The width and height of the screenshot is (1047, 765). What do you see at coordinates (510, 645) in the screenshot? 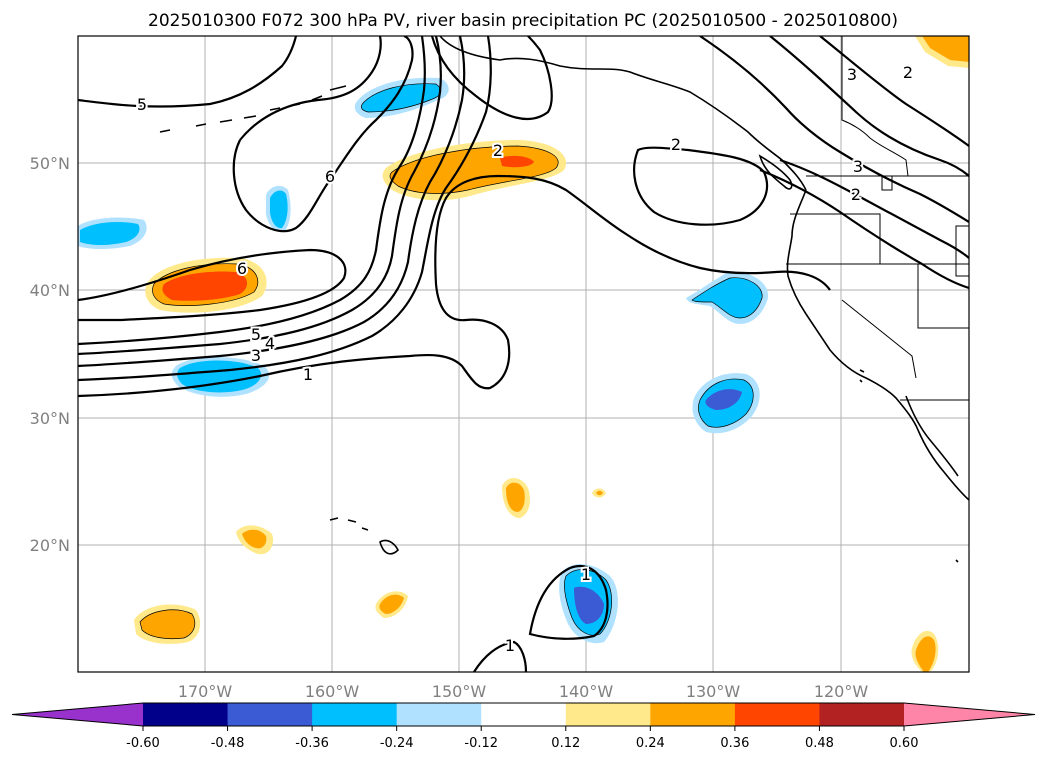
I see `contour-label-1-bottom: 1` at bounding box center [510, 645].